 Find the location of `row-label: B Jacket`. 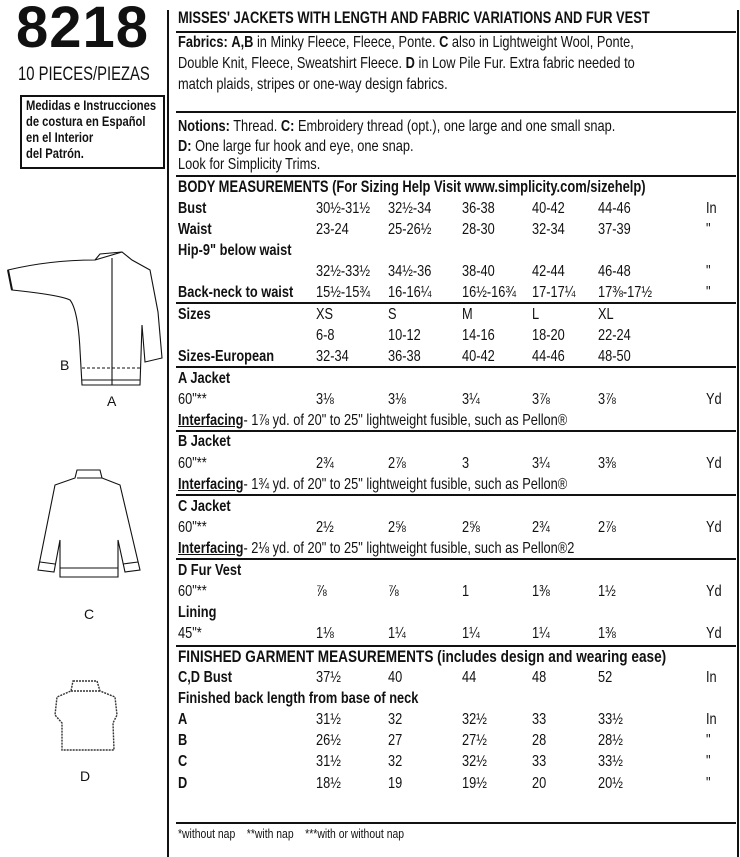

row-label: B Jacket is located at coordinates (204, 442).